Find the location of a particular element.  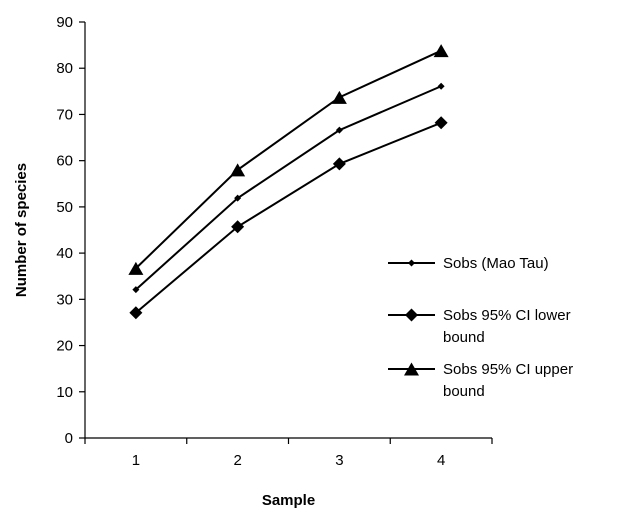

x-tick-label: 4 is located at coordinates (441, 460).